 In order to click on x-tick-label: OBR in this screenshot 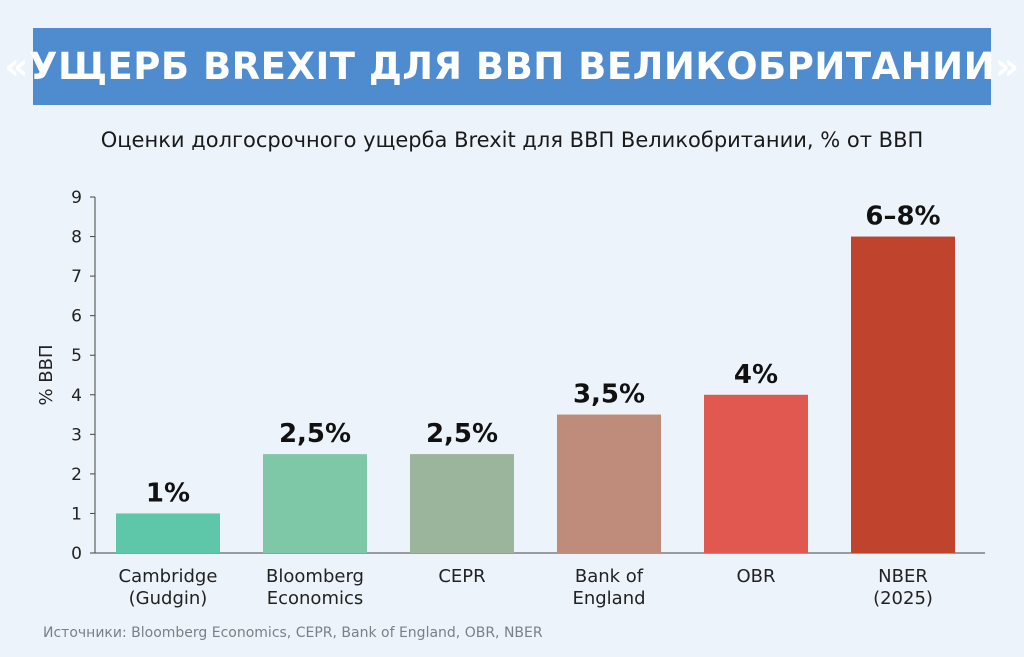, I will do `click(755, 576)`.